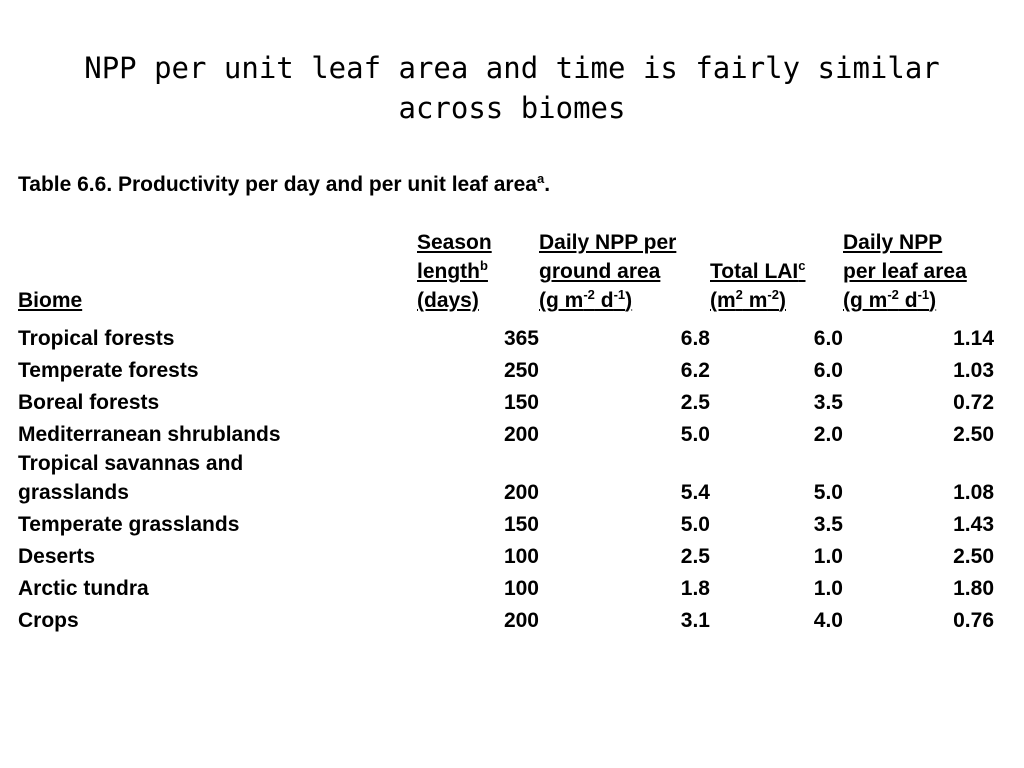 Image resolution: width=1024 pixels, height=768 pixels. What do you see at coordinates (973, 620) in the screenshot?
I see `cell-npp-leaf: 0.76` at bounding box center [973, 620].